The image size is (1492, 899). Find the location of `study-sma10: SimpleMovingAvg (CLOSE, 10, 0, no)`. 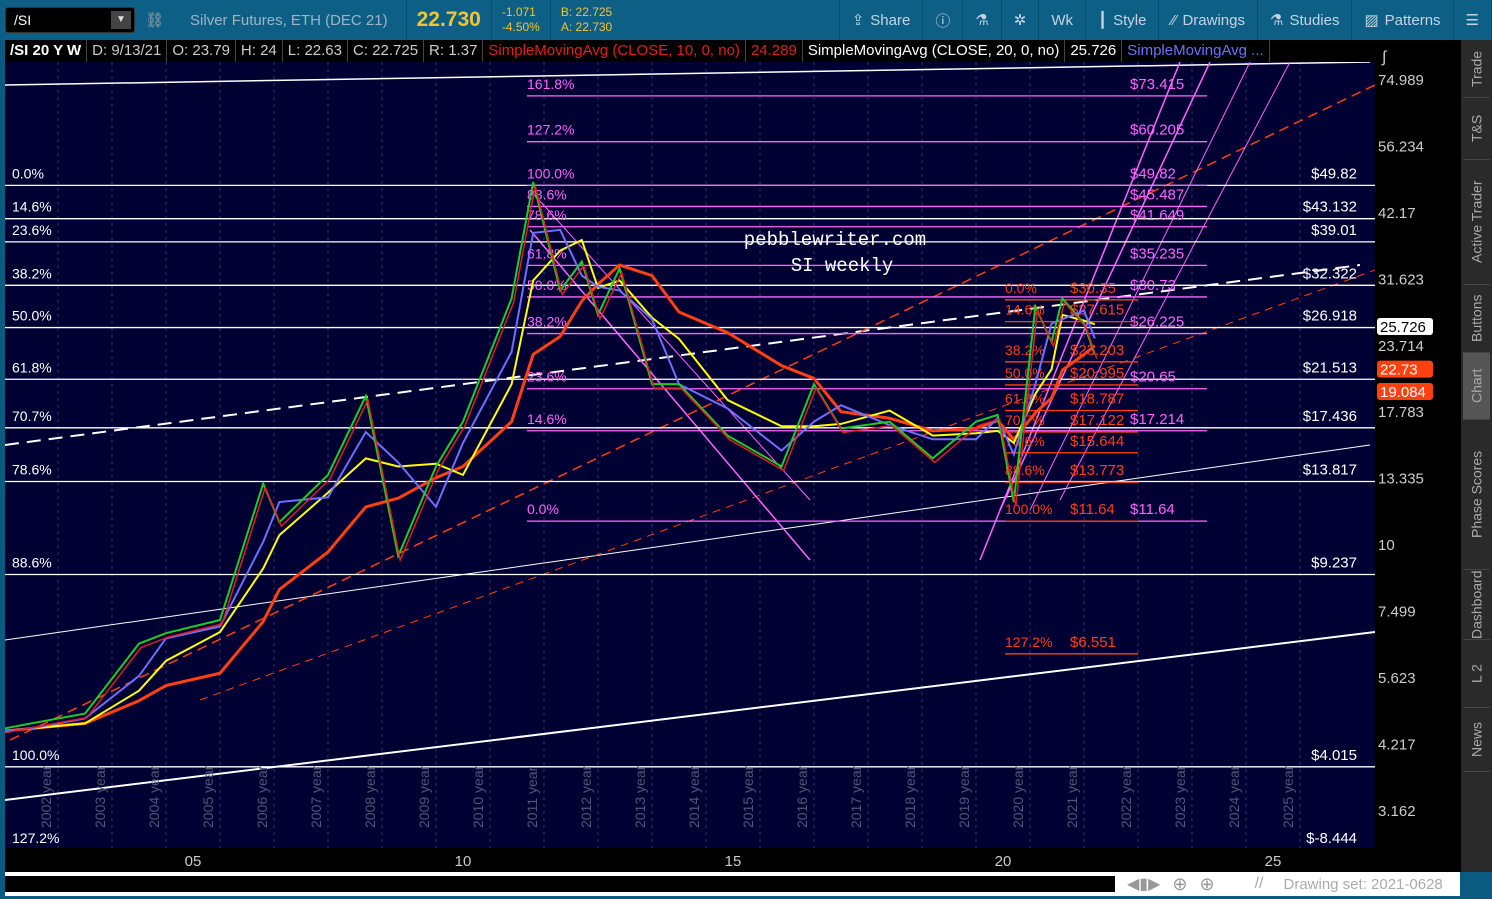

study-sma10: SimpleMovingAvg (CLOSE, 10, 0, no) is located at coordinates (614, 51).